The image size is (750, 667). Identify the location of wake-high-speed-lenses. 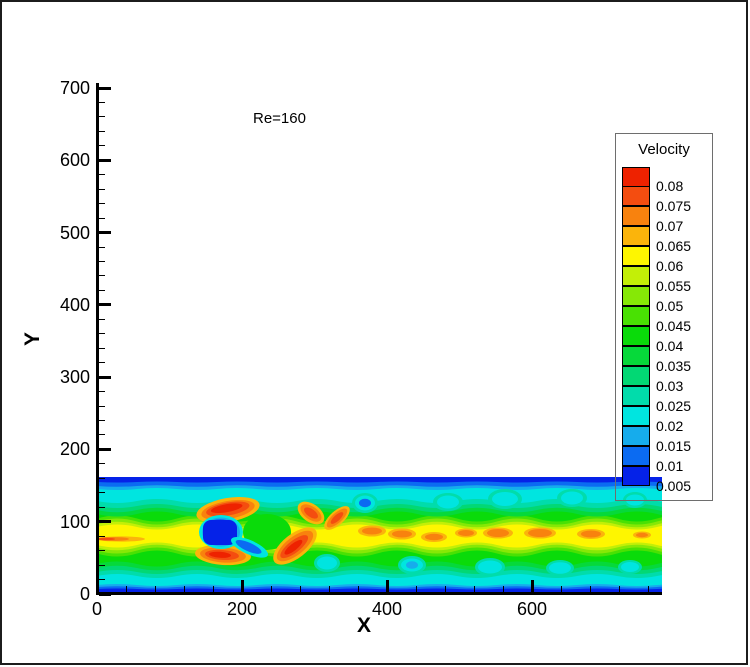
(504, 533).